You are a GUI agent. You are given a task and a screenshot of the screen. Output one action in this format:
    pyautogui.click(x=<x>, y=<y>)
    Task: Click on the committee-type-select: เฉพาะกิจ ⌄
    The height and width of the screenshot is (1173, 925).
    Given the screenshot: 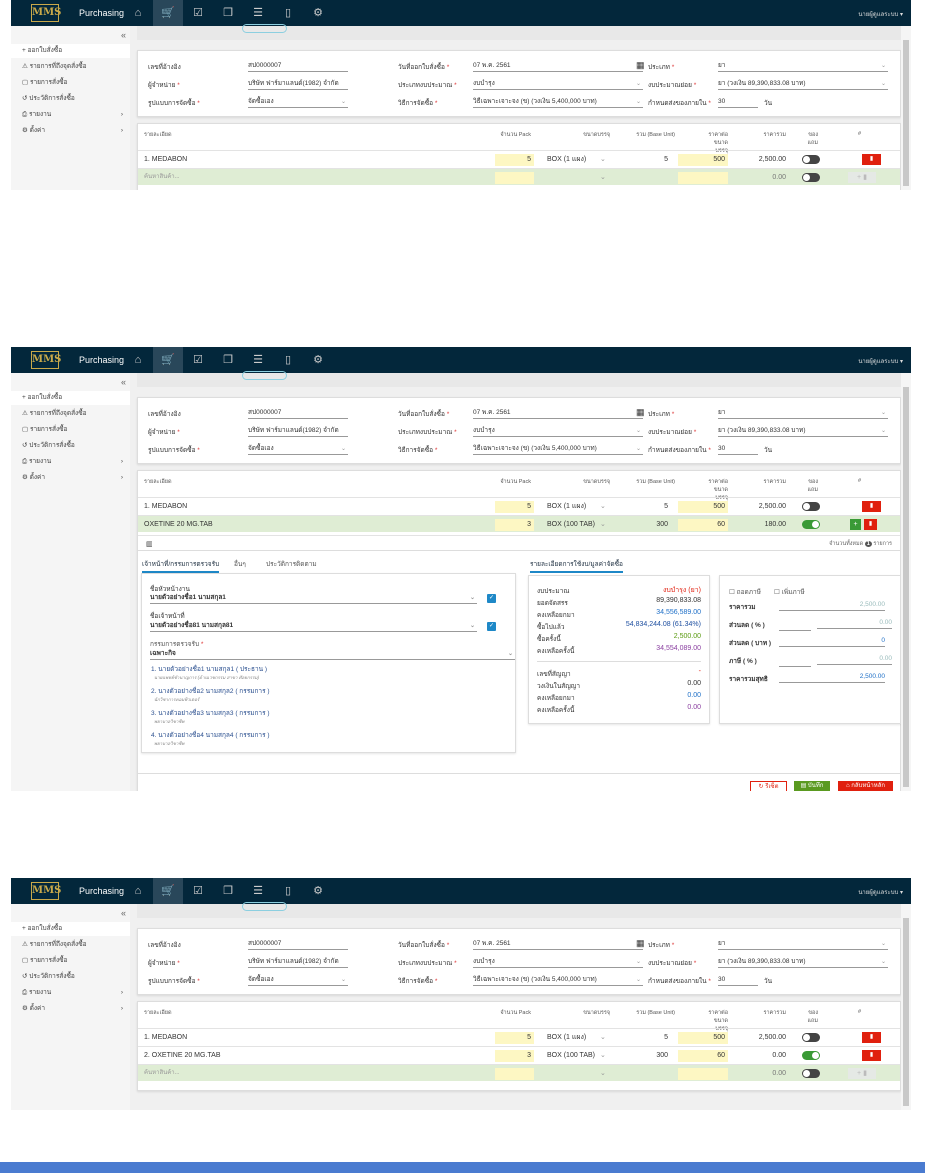 What is the action you would take?
    pyautogui.click(x=332, y=654)
    